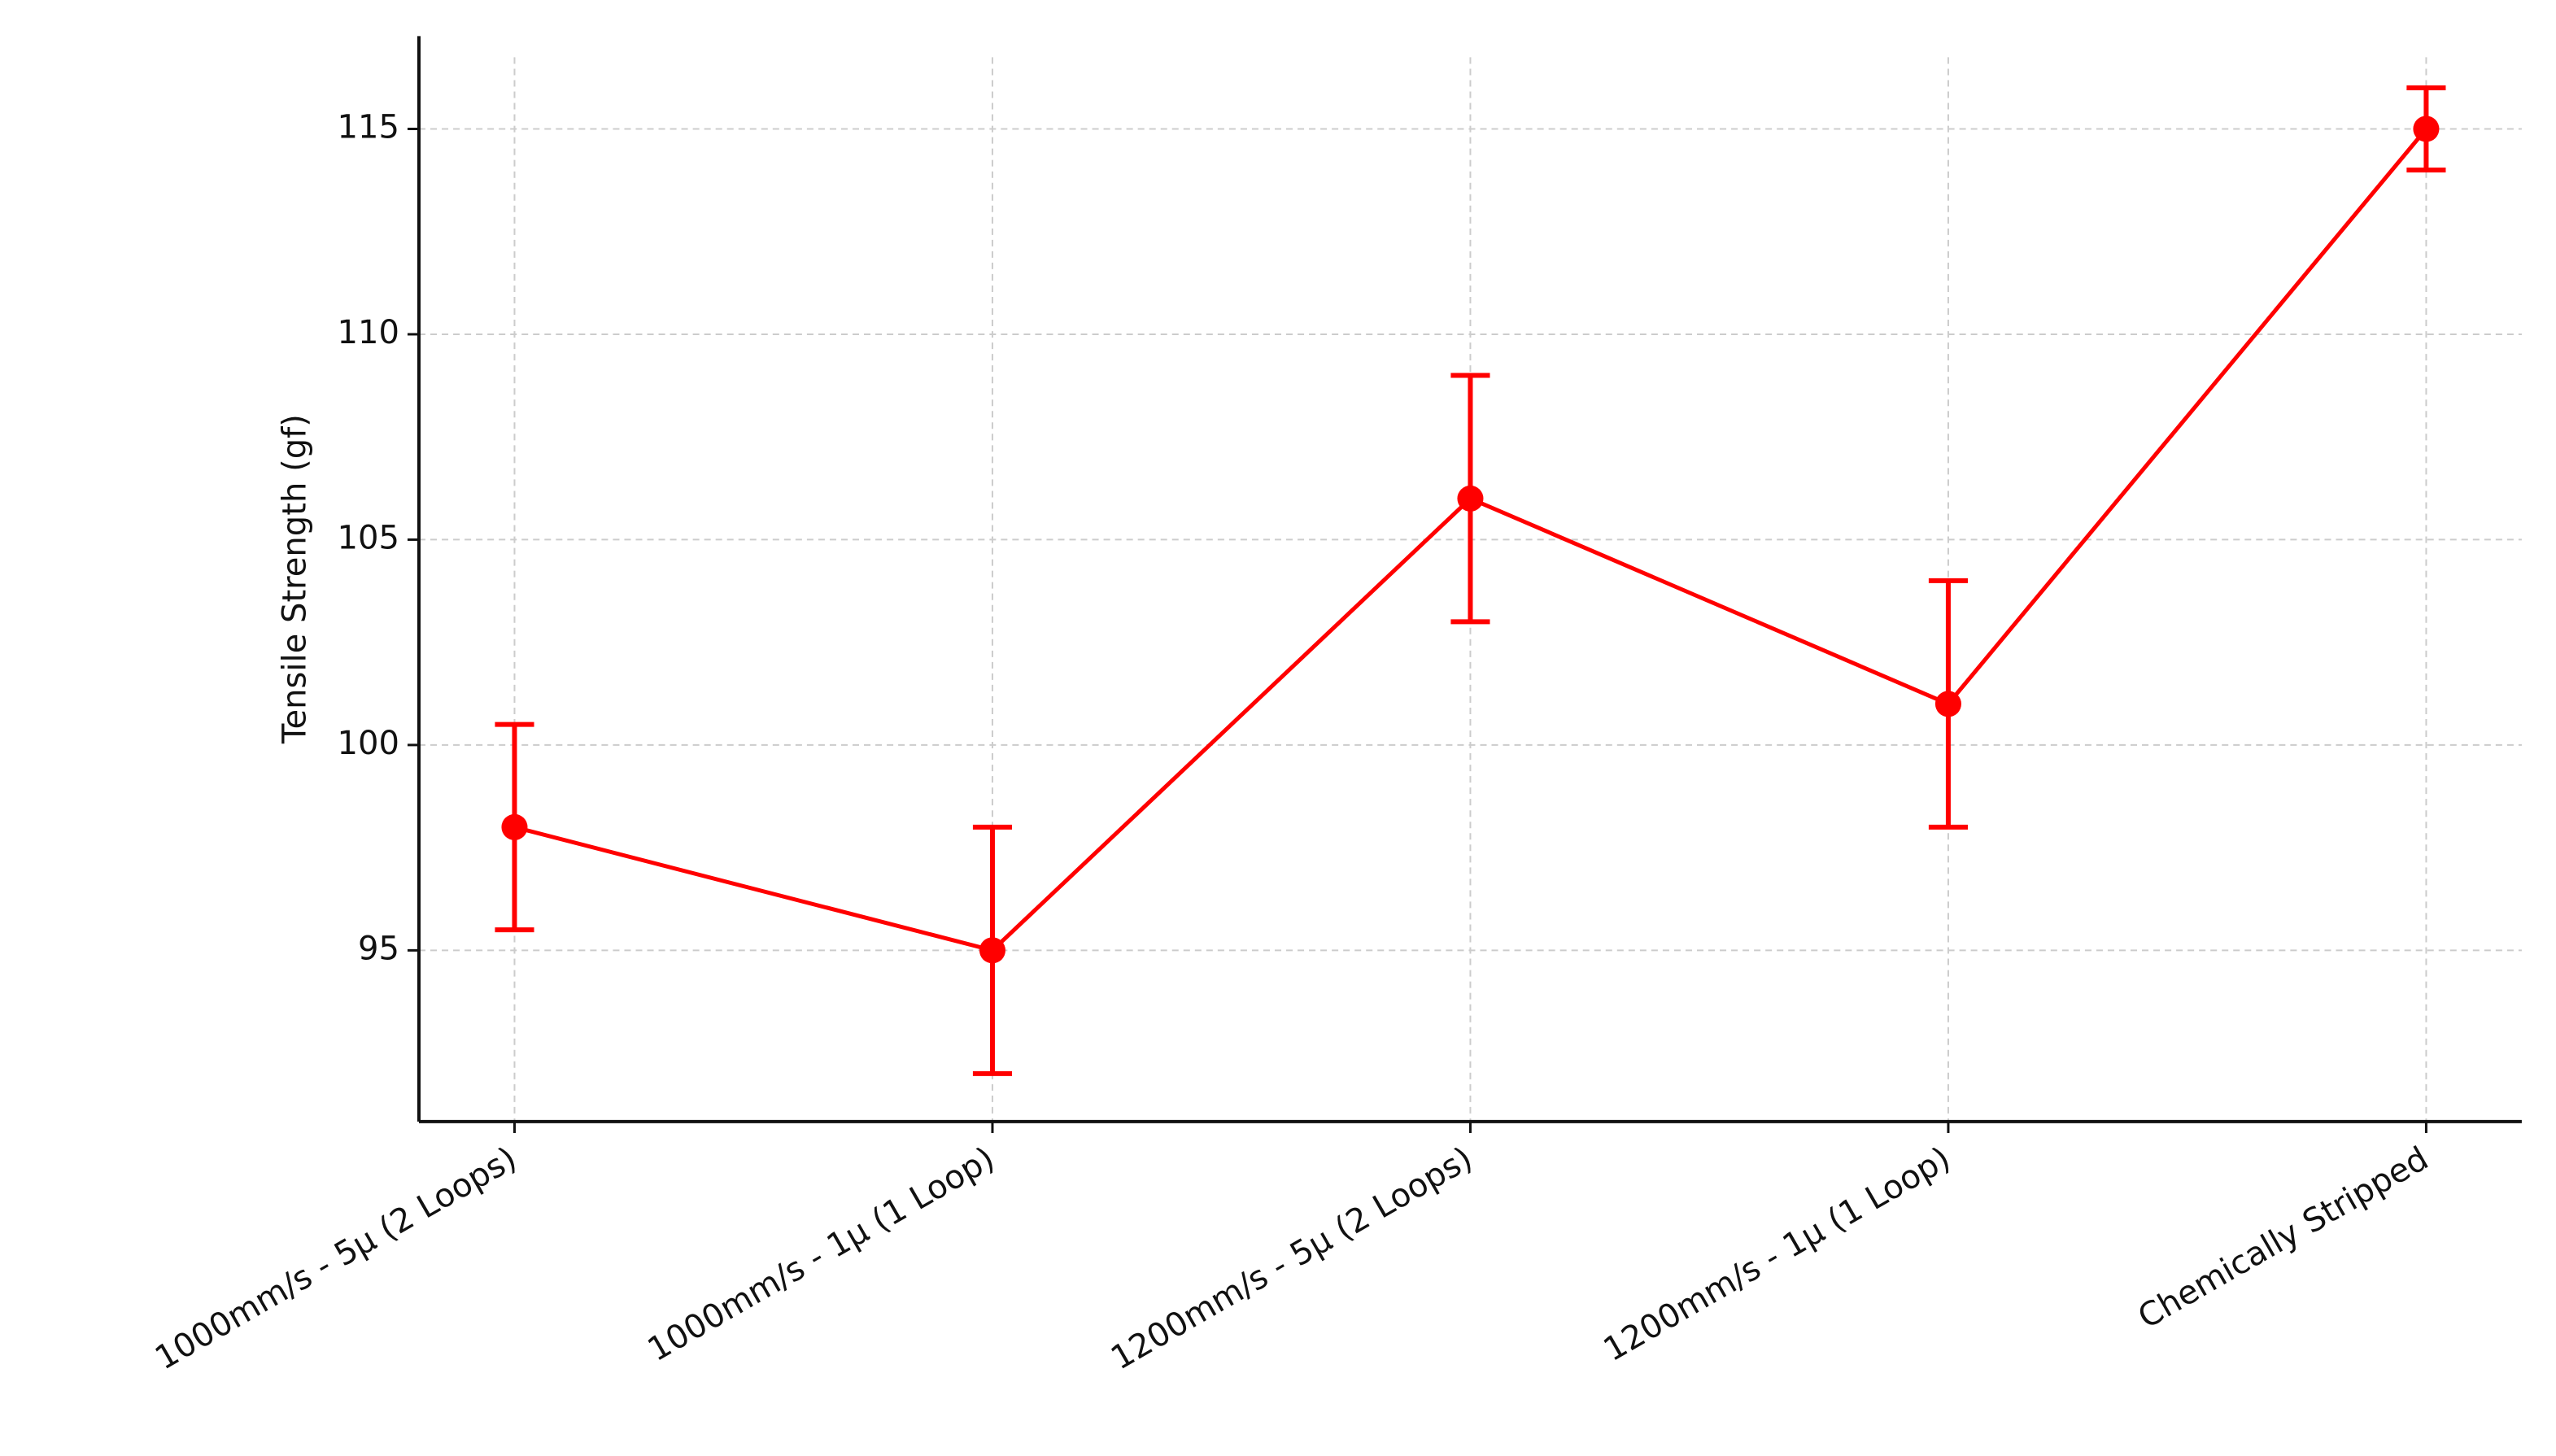 The width and height of the screenshot is (2556, 1456). I want to click on x-tick-label: 1200mm/s - 5μ (2 Loops), so click(1292, 1259).